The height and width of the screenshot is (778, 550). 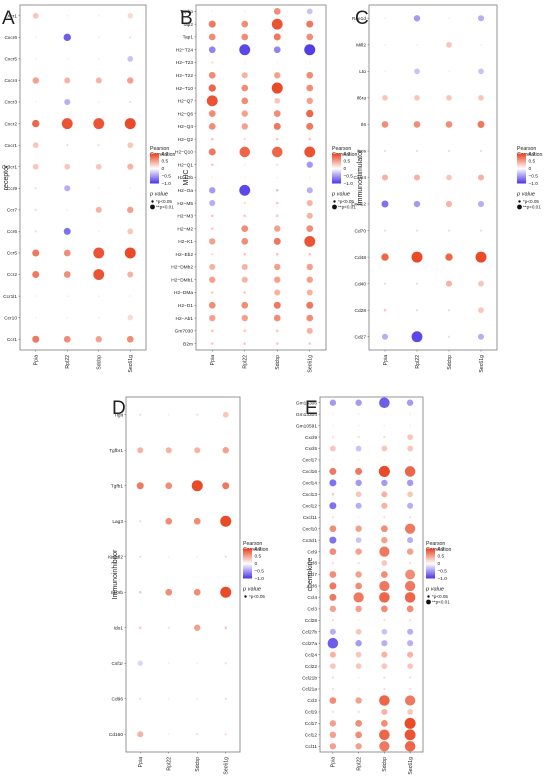 I want to click on x-tick-label: Sdcbp, so click(x=450, y=362).